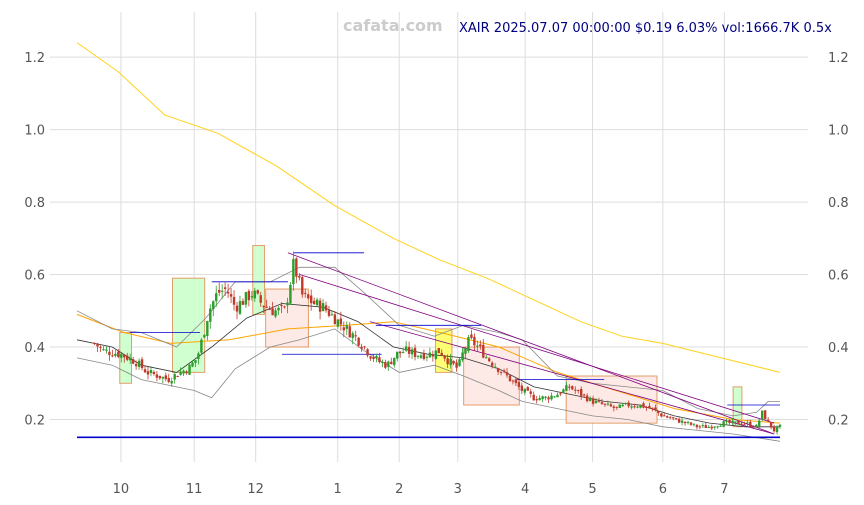 Image resolution: width=864 pixels, height=505 pixels. What do you see at coordinates (34, 58) in the screenshot?
I see `y-tick-label-left: 1.2` at bounding box center [34, 58].